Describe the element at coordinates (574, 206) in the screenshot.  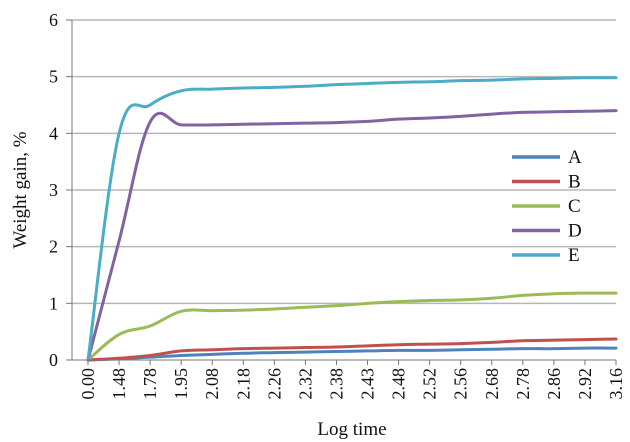
I see `legend-label-c: C` at that location.